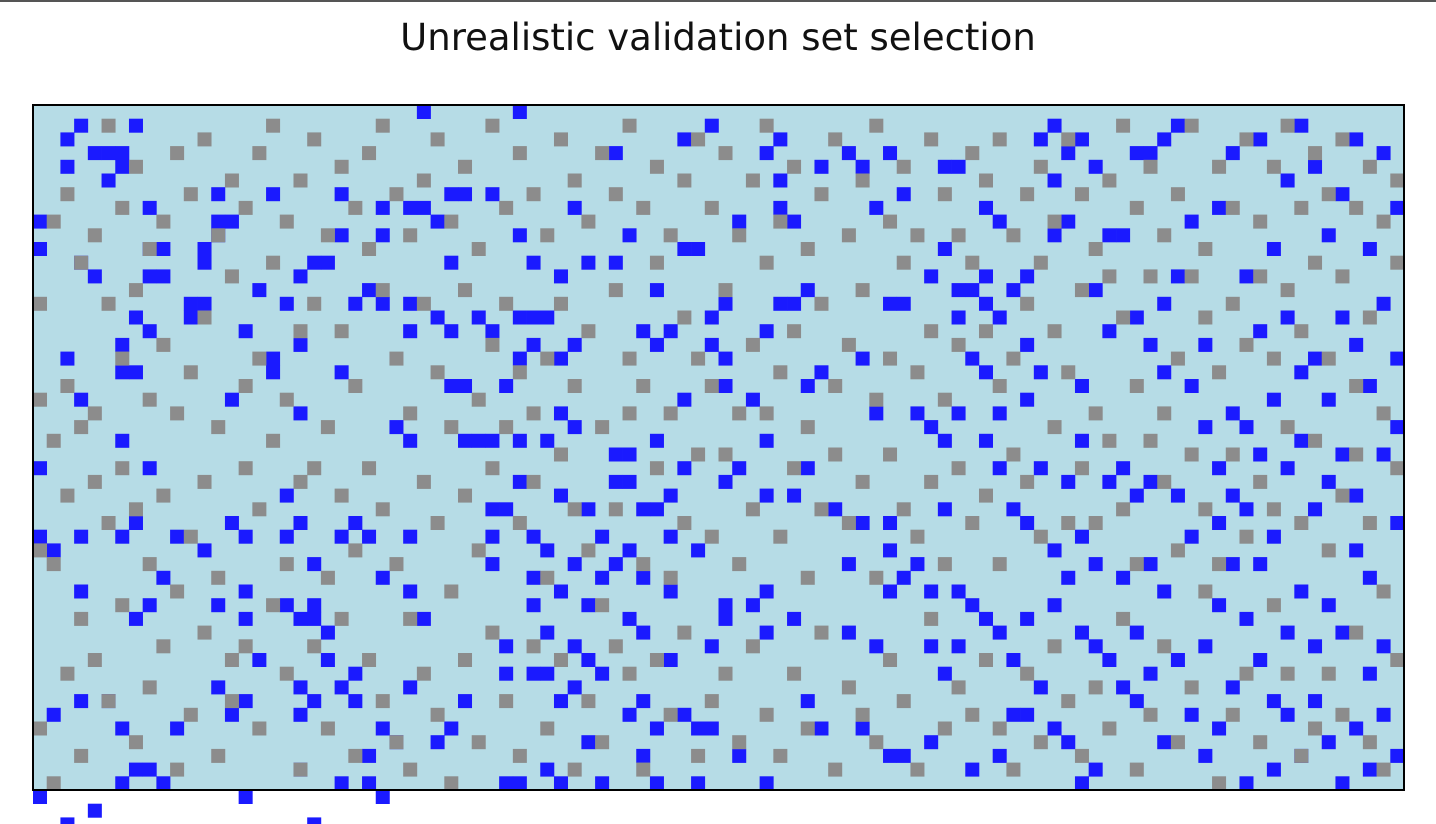  Describe the element at coordinates (718, 37) in the screenshot. I see `chart-title: Unrealistic validation set selection` at that location.